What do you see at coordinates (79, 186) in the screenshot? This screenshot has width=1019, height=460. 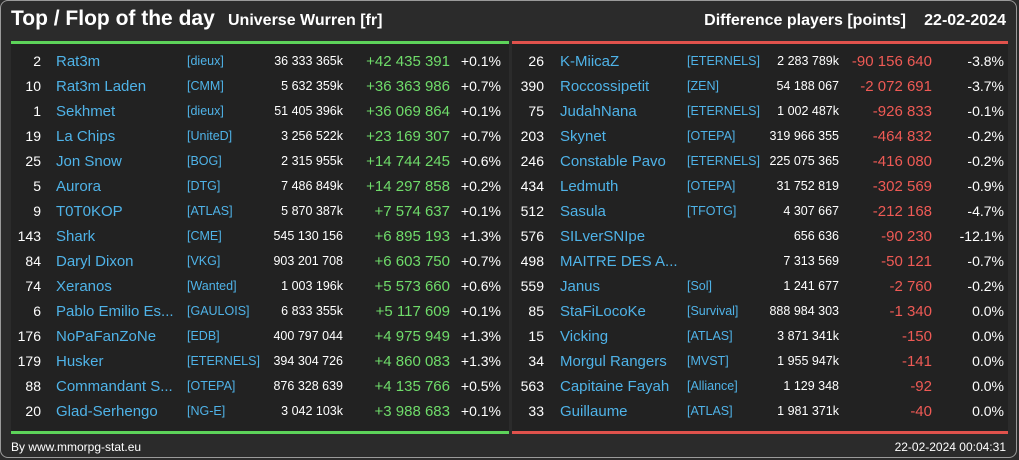 I see `player-name-link: Aurora` at bounding box center [79, 186].